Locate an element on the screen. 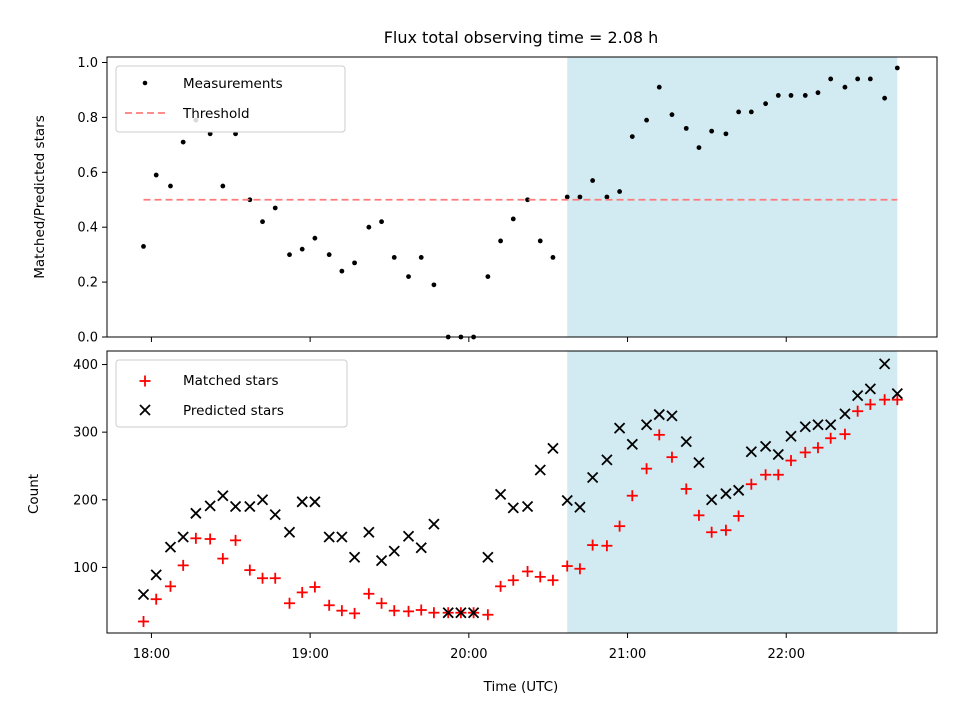 This screenshot has height=720, width=960. legend-predicted-marker is located at coordinates (145, 410).